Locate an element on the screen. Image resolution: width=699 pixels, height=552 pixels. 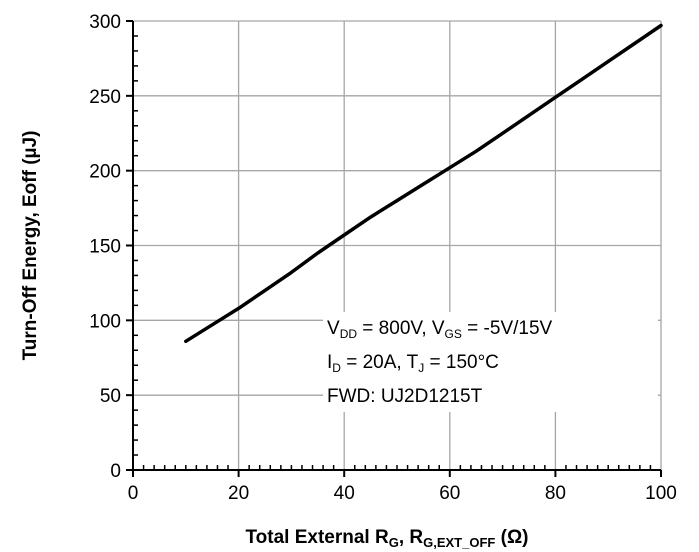
y-tick-label: 50 is located at coordinates (110, 396).